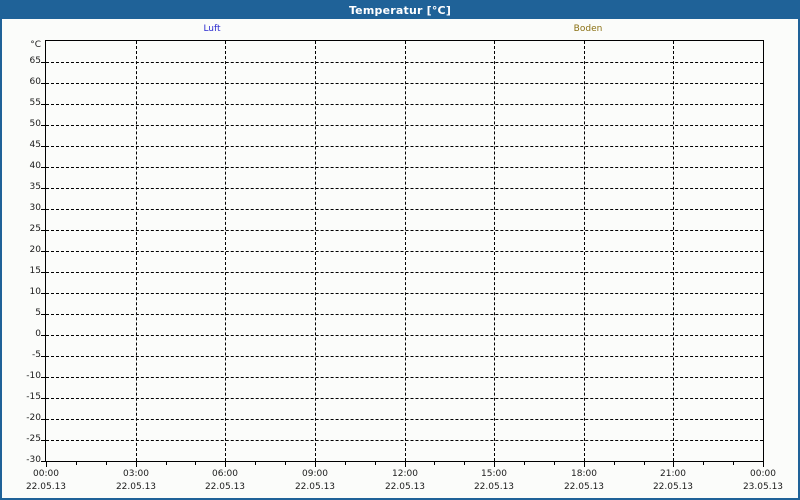 The image size is (800, 500). I want to click on y-axis-tick-label: 5, so click(38, 313).